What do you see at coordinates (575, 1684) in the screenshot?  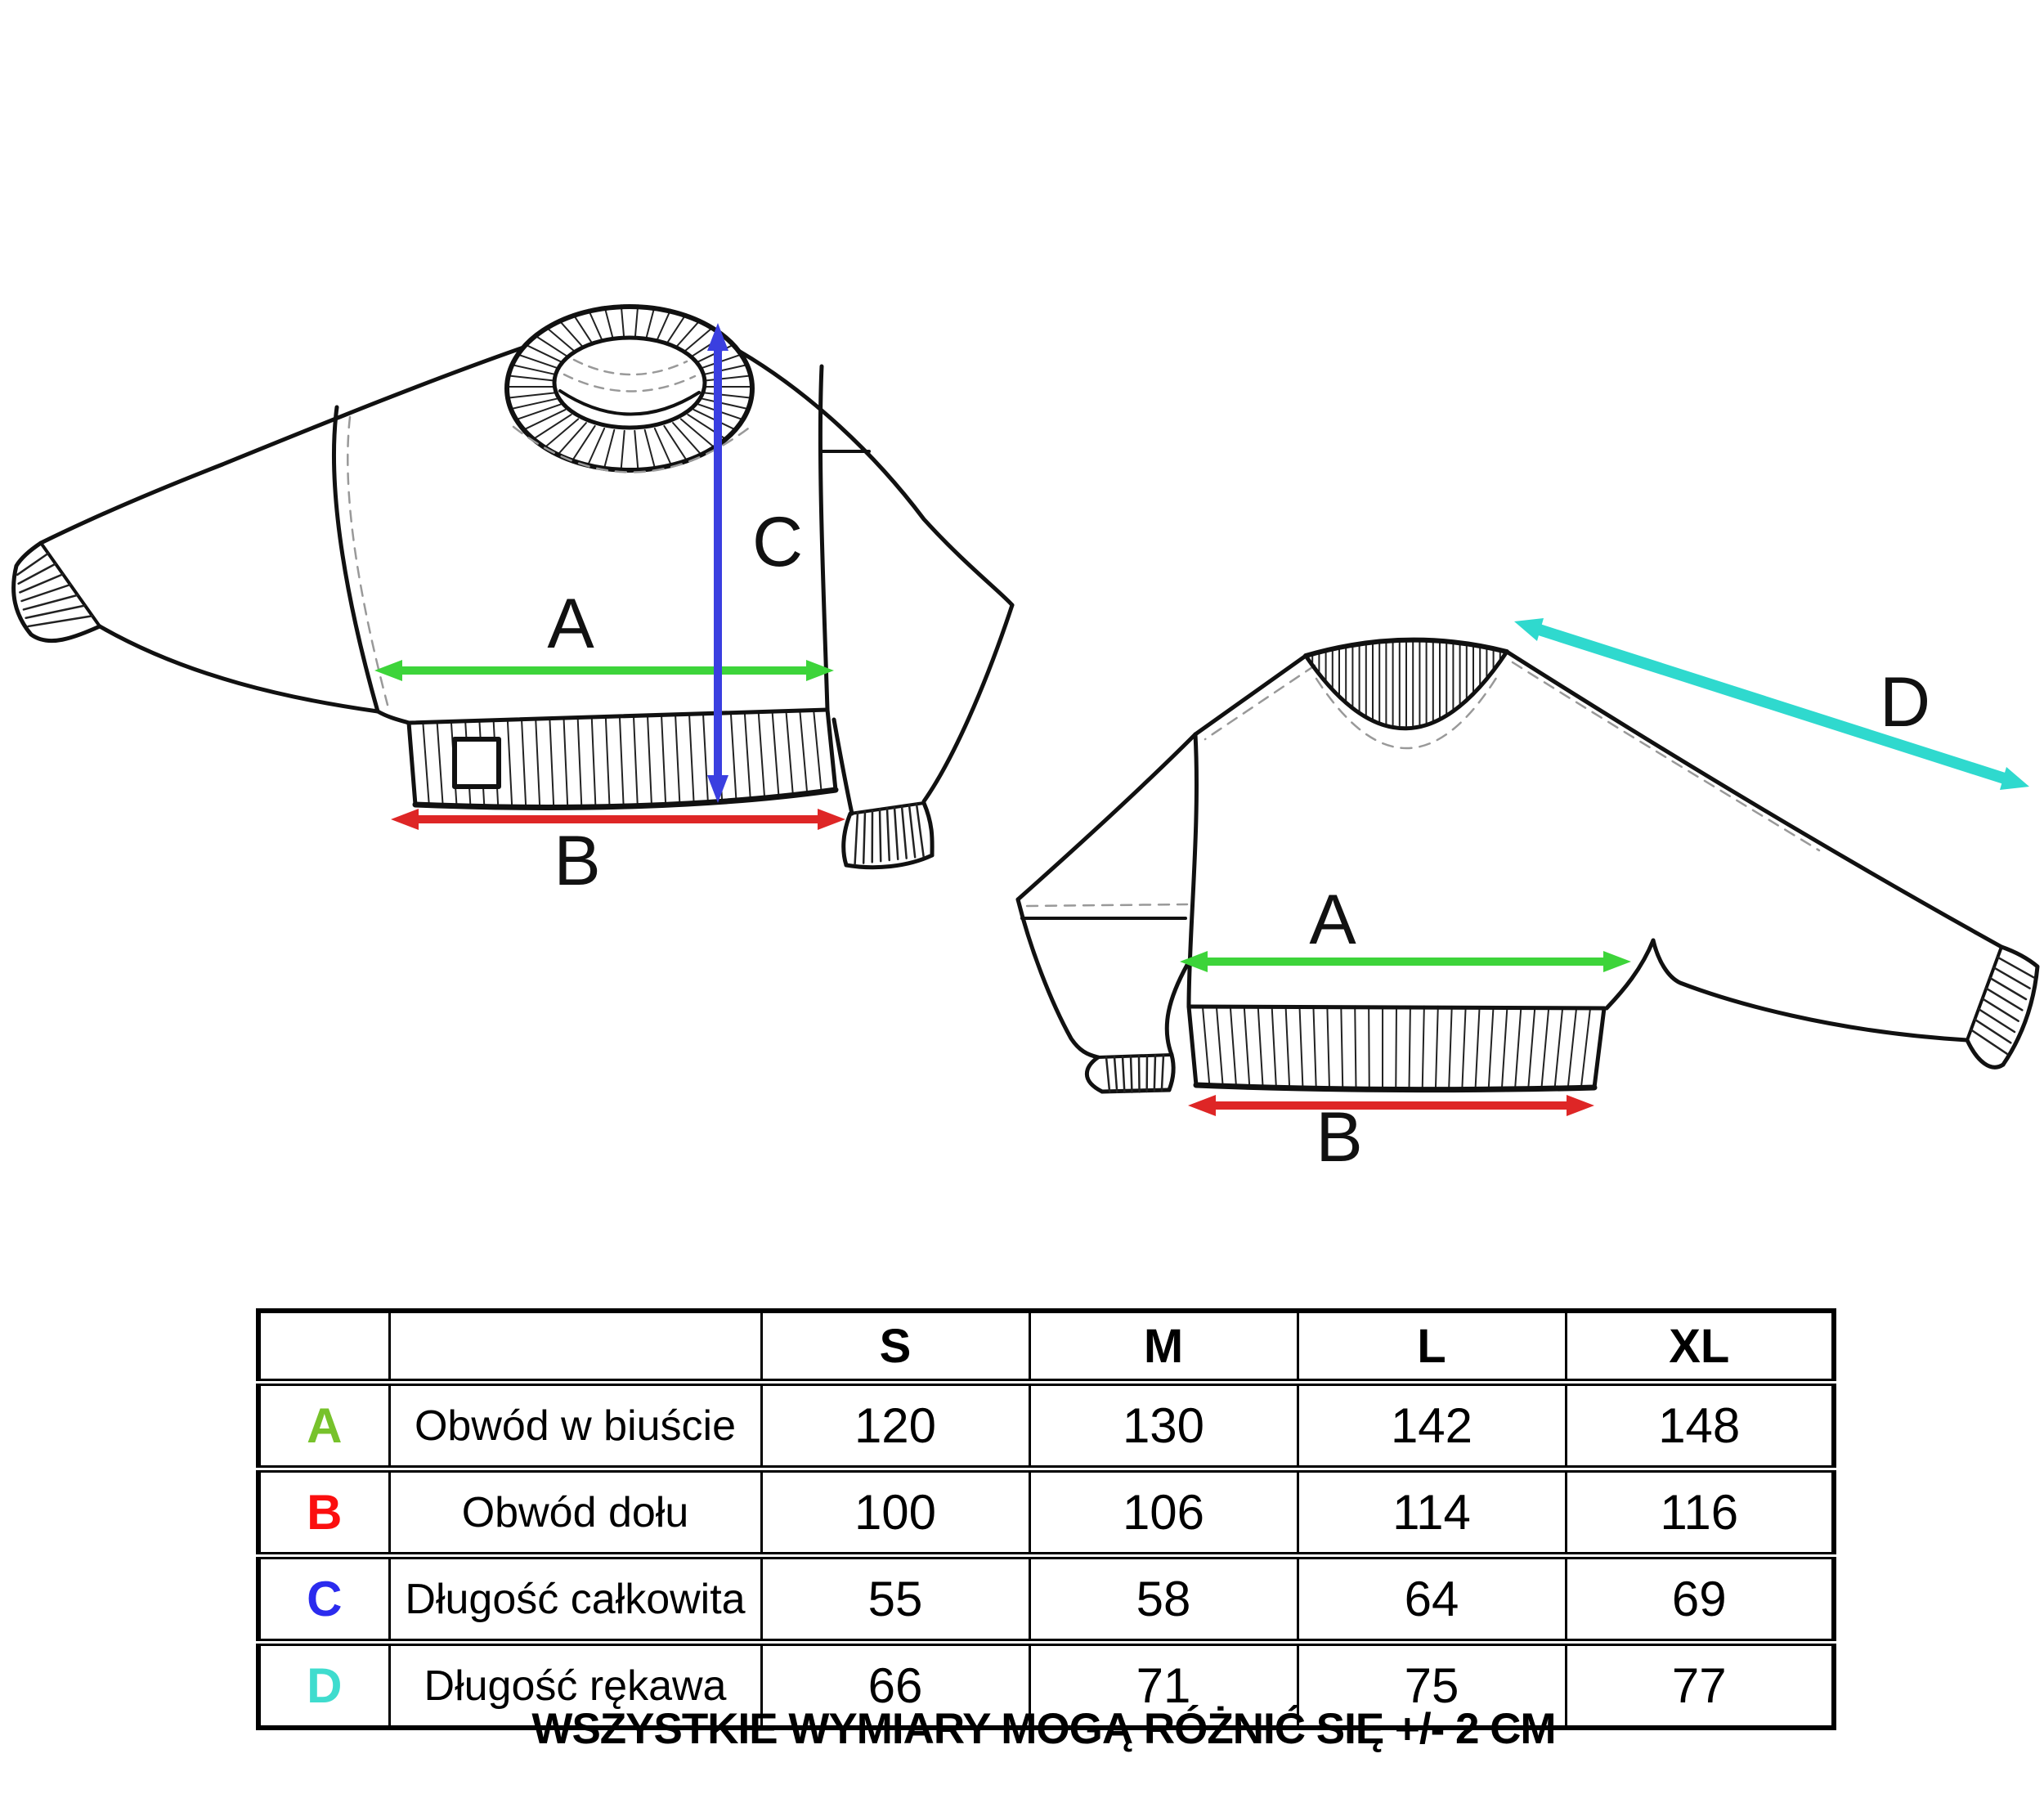 I see `measure-name-cell: Długość rękawa` at bounding box center [575, 1684].